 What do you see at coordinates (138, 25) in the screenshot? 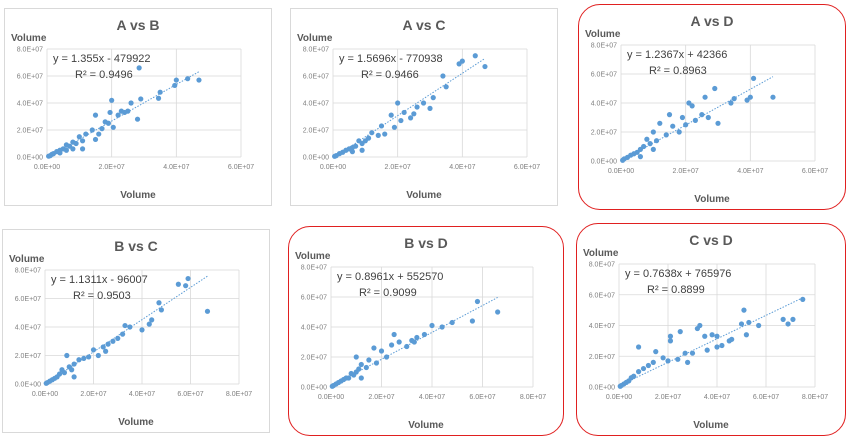
I see `chart-title: A vs B` at bounding box center [138, 25].